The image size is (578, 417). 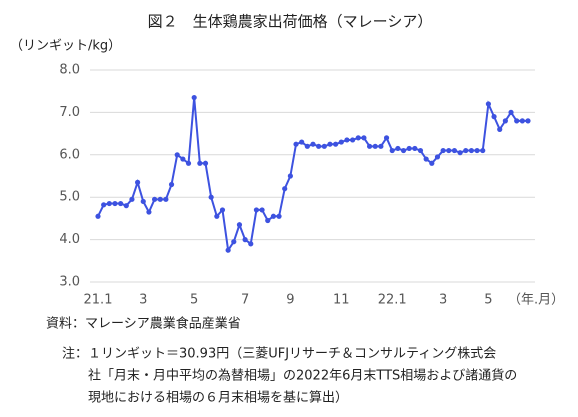 What do you see at coordinates (69, 154) in the screenshot?
I see `y-tick-label: 6.0` at bounding box center [69, 154].